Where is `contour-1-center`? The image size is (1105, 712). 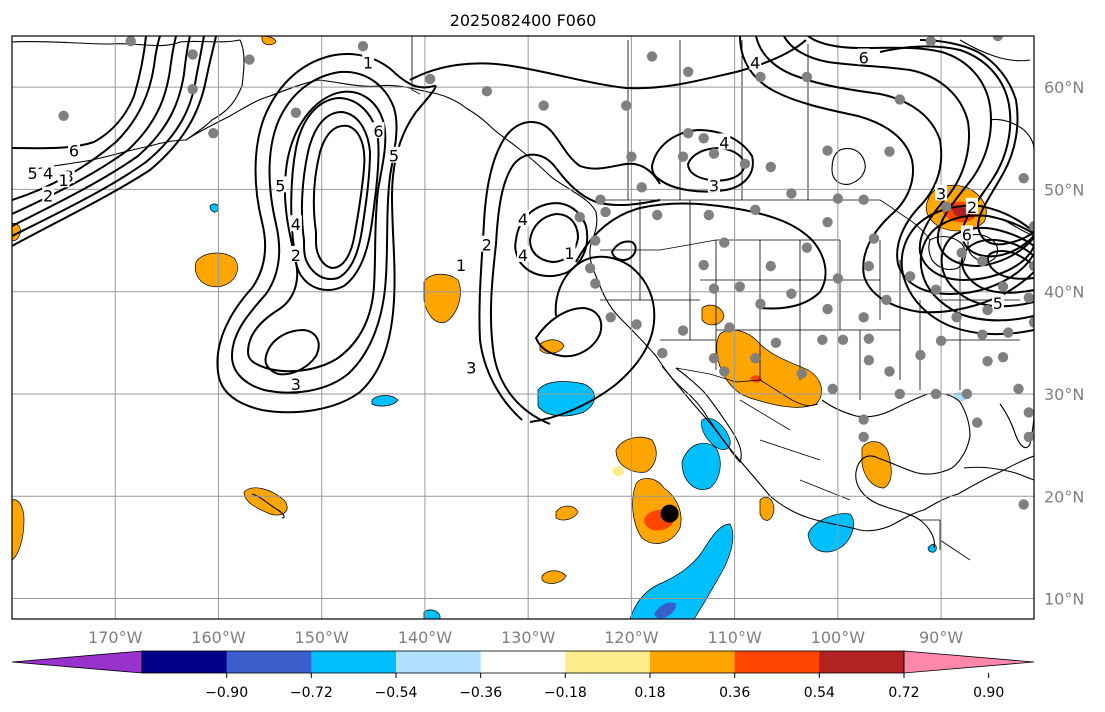
contour-1-center is located at coordinates (701, 256).